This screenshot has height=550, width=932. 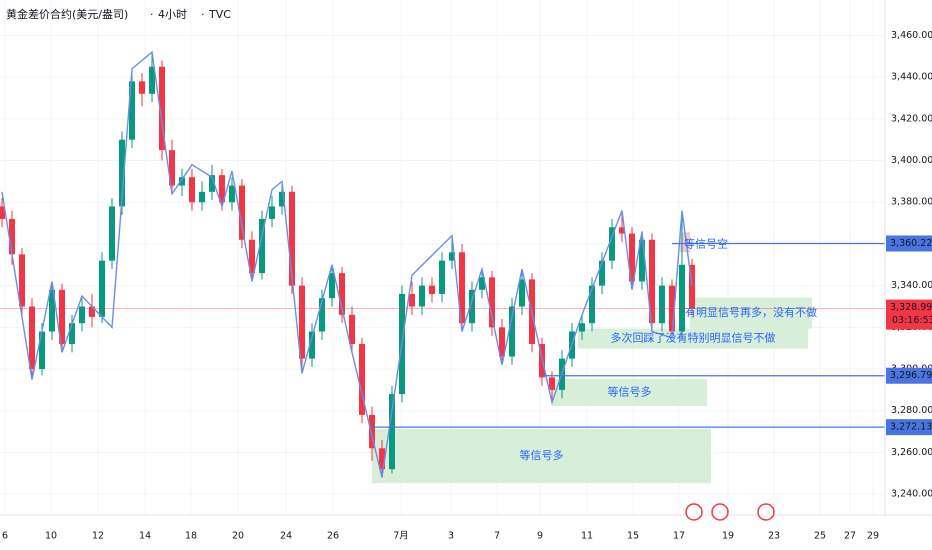 What do you see at coordinates (911, 202) in the screenshot?
I see `y-tick-label: 3,380.000` at bounding box center [911, 202].